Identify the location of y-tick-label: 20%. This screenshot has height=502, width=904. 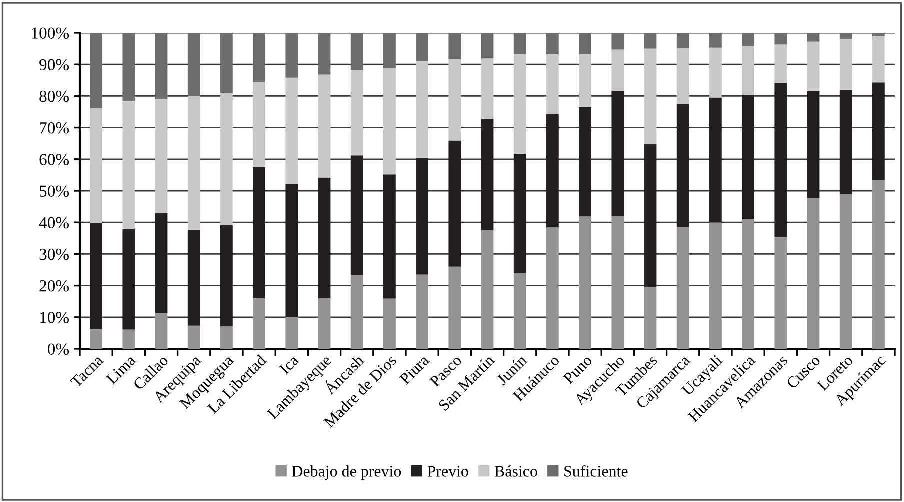
(55, 286).